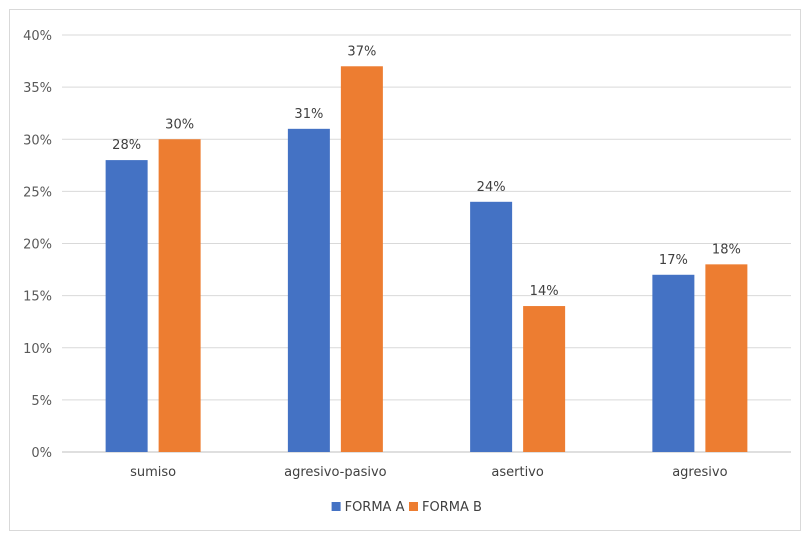  What do you see at coordinates (37, 36) in the screenshot?
I see `y-tick-label: 40%` at bounding box center [37, 36].